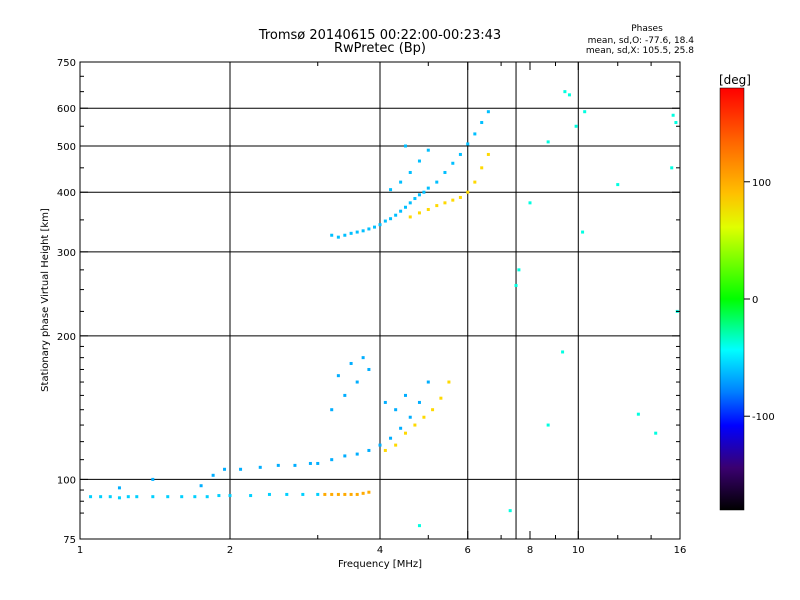  What do you see at coordinates (66, 337) in the screenshot?
I see `y-tick-label: 200` at bounding box center [66, 337].